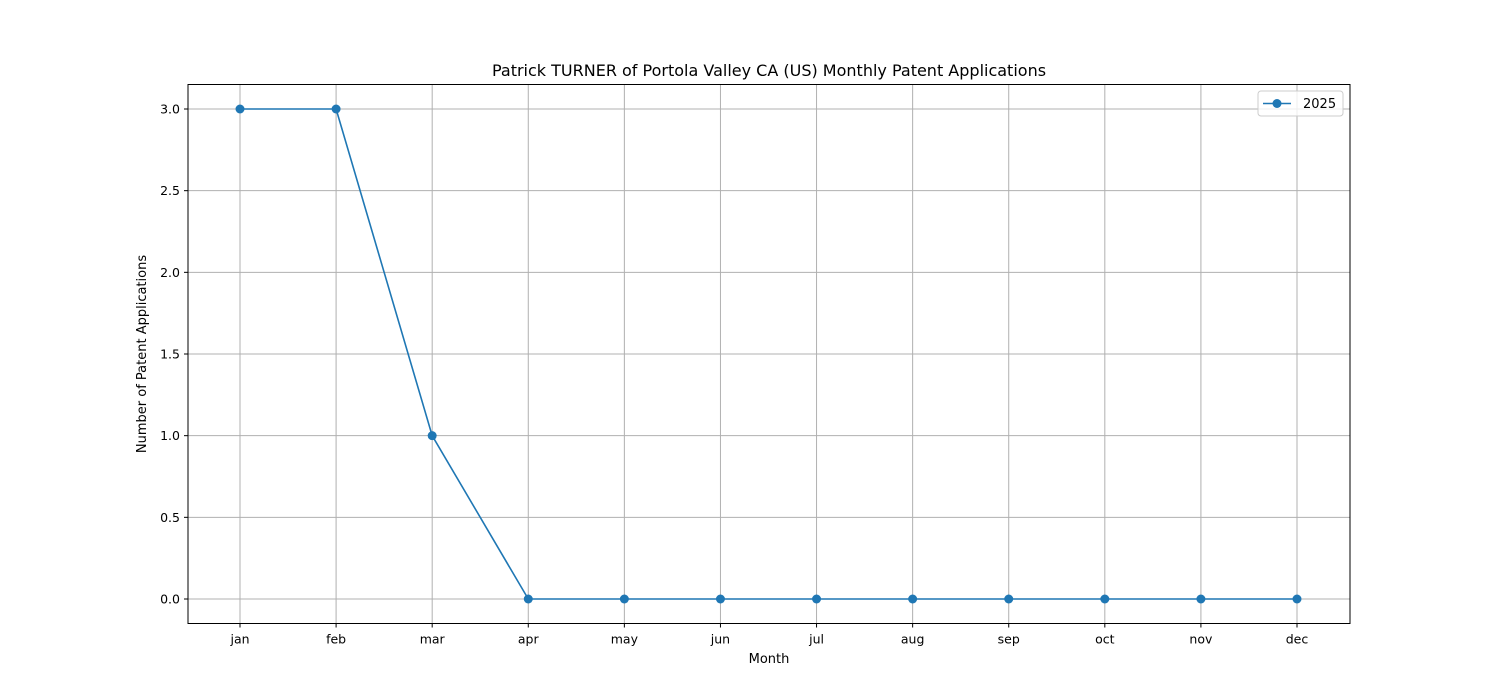 This screenshot has height=700, width=1500. Describe the element at coordinates (239, 639) in the screenshot. I see `x-tick-label-jan: jan` at that location.